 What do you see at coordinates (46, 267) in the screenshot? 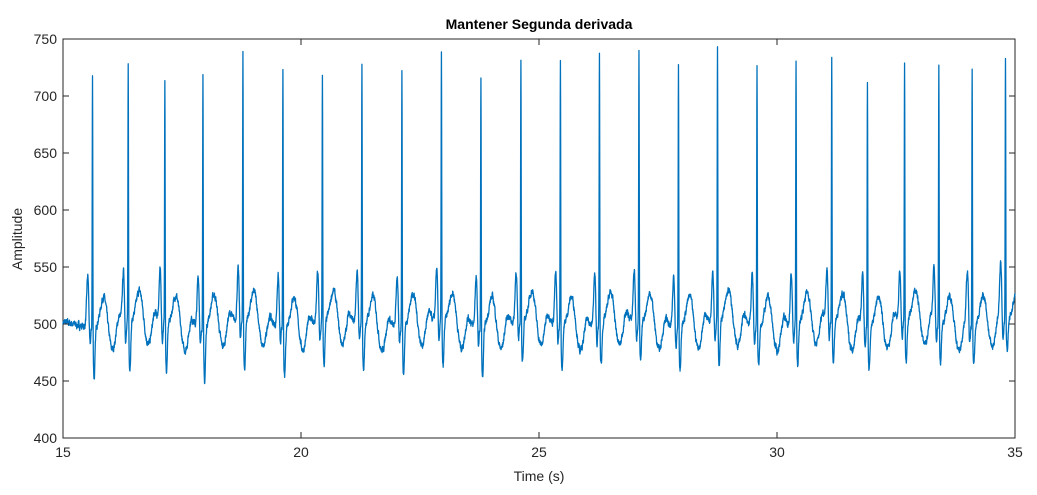
I see `y-tick-label: 550` at bounding box center [46, 267].